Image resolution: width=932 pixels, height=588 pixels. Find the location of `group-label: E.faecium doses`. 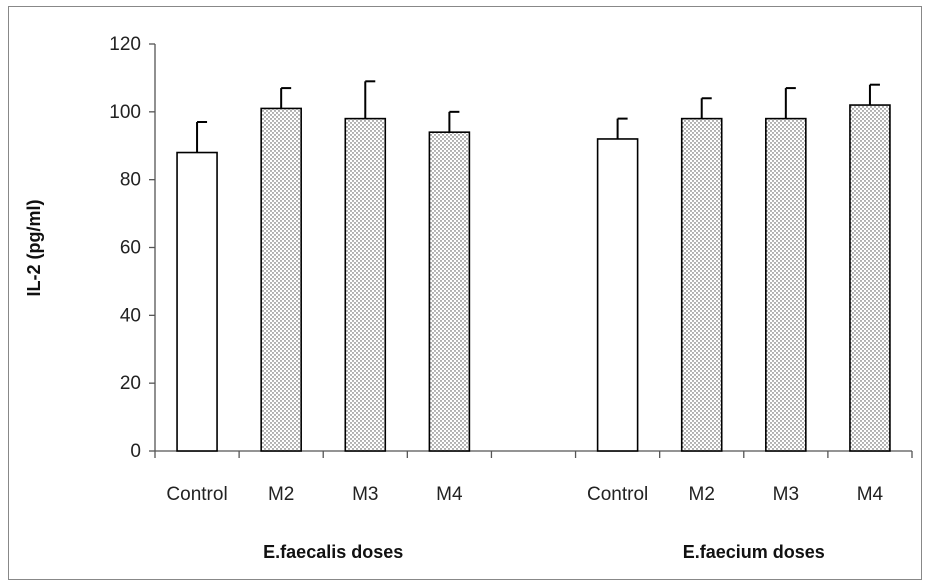

group-label: E.faecium doses is located at coordinates (754, 552).